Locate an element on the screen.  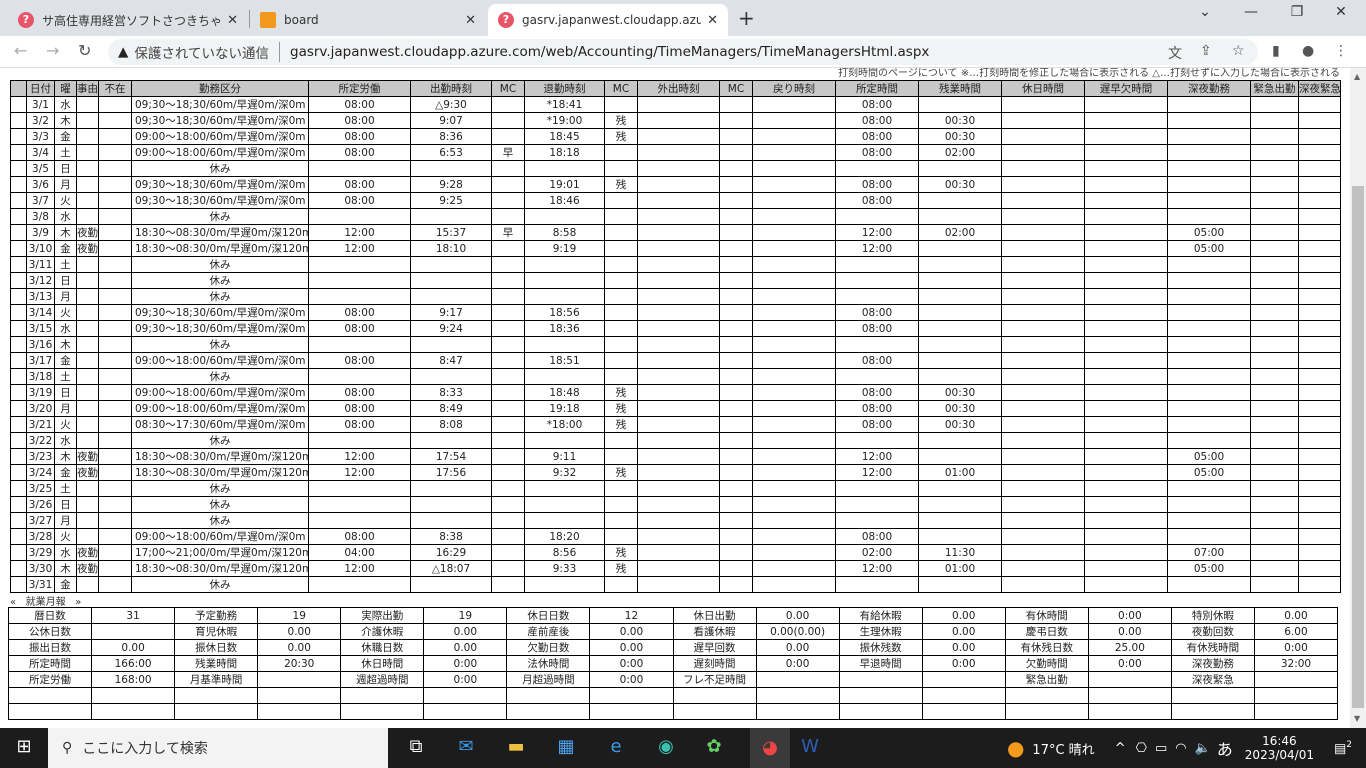
side-panel-icon: ▮ is located at coordinates (1276, 51).